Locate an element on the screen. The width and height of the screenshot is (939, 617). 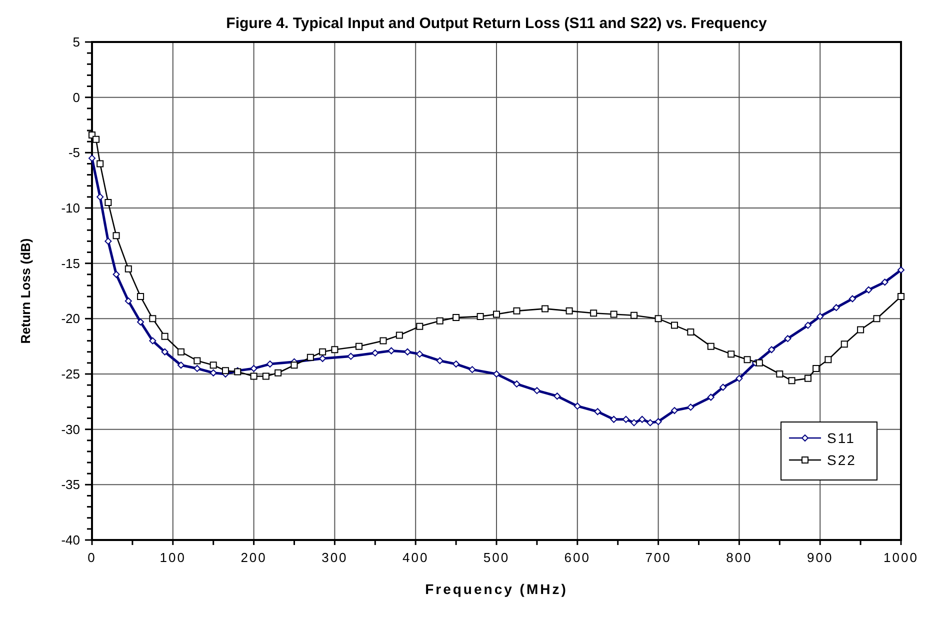
x-tick-label: 1000 is located at coordinates (901, 557).